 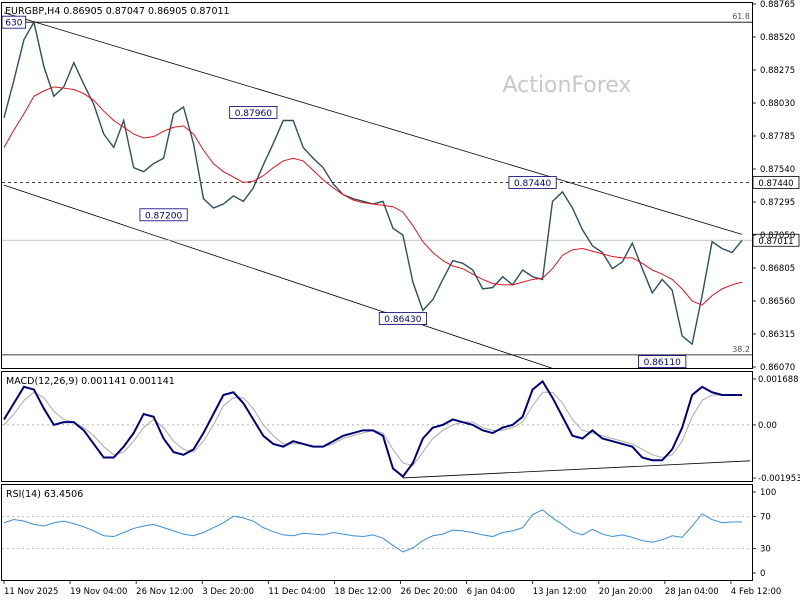 What do you see at coordinates (98, 592) in the screenshot?
I see `time-axis-label: 19 Nov 04:00` at bounding box center [98, 592].